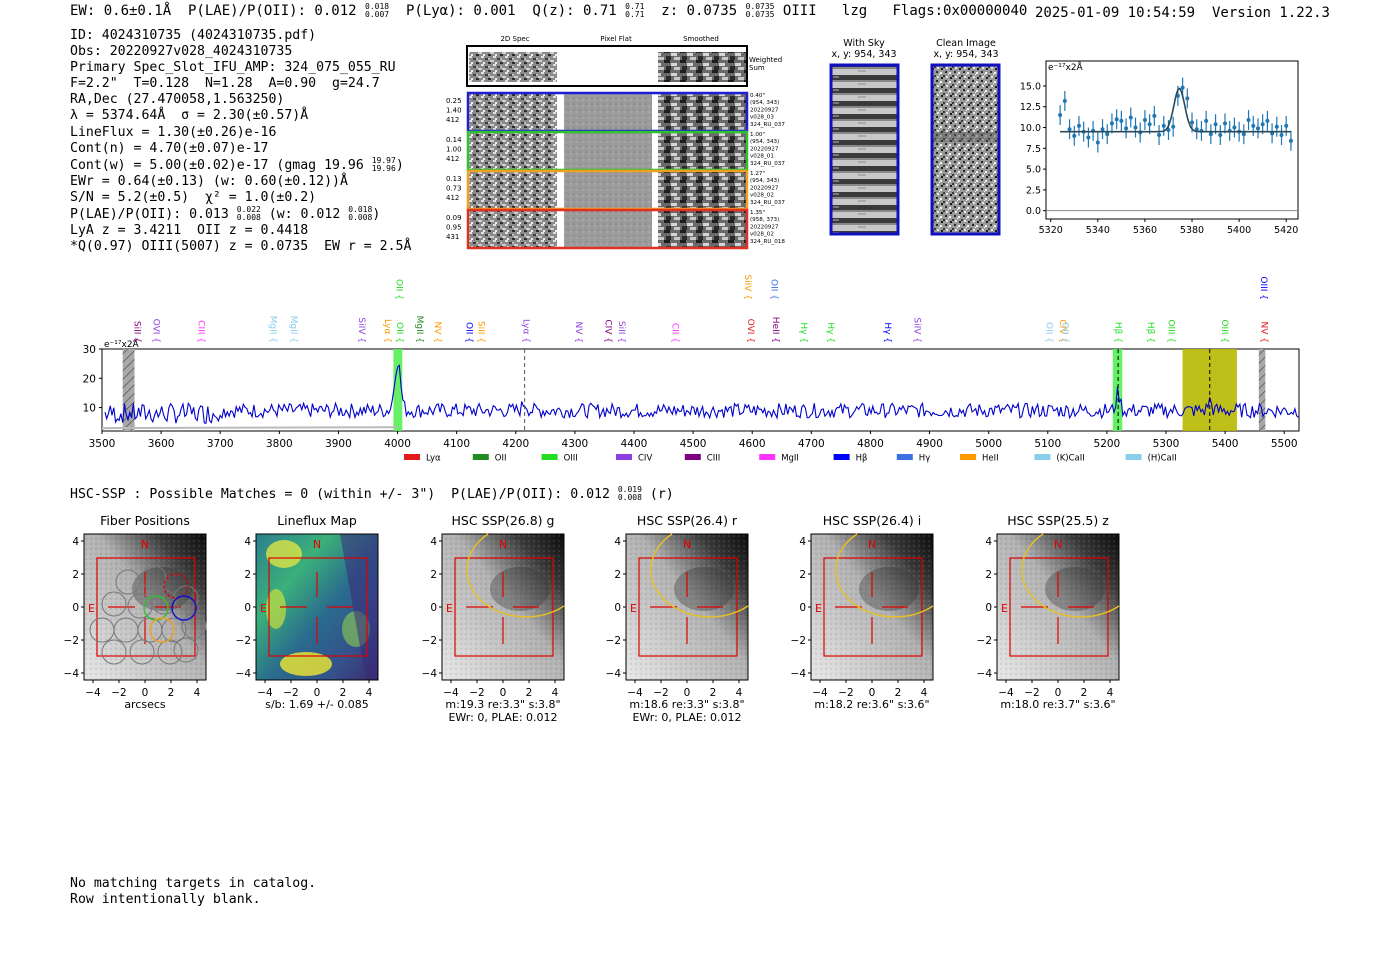 The image size is (1400, 953). Describe the element at coordinates (1033, 190) in the screenshot. I see `zoom-ytick-label: 2.5` at that location.